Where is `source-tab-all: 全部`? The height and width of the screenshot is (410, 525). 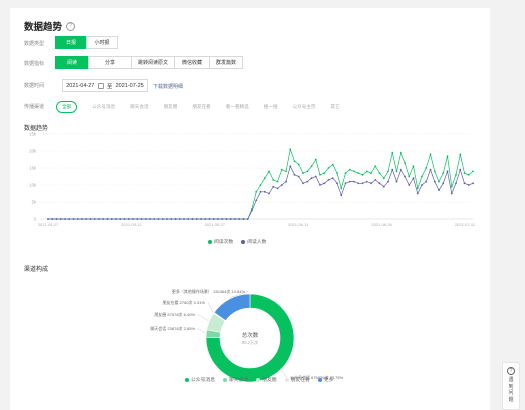
source-tab-all: 全部 is located at coordinates (67, 107).